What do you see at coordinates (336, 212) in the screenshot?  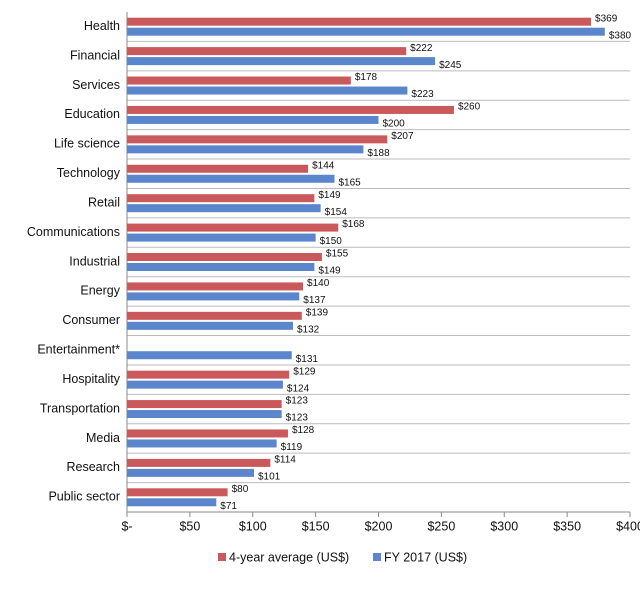 I see `value-label: $154` at bounding box center [336, 212].